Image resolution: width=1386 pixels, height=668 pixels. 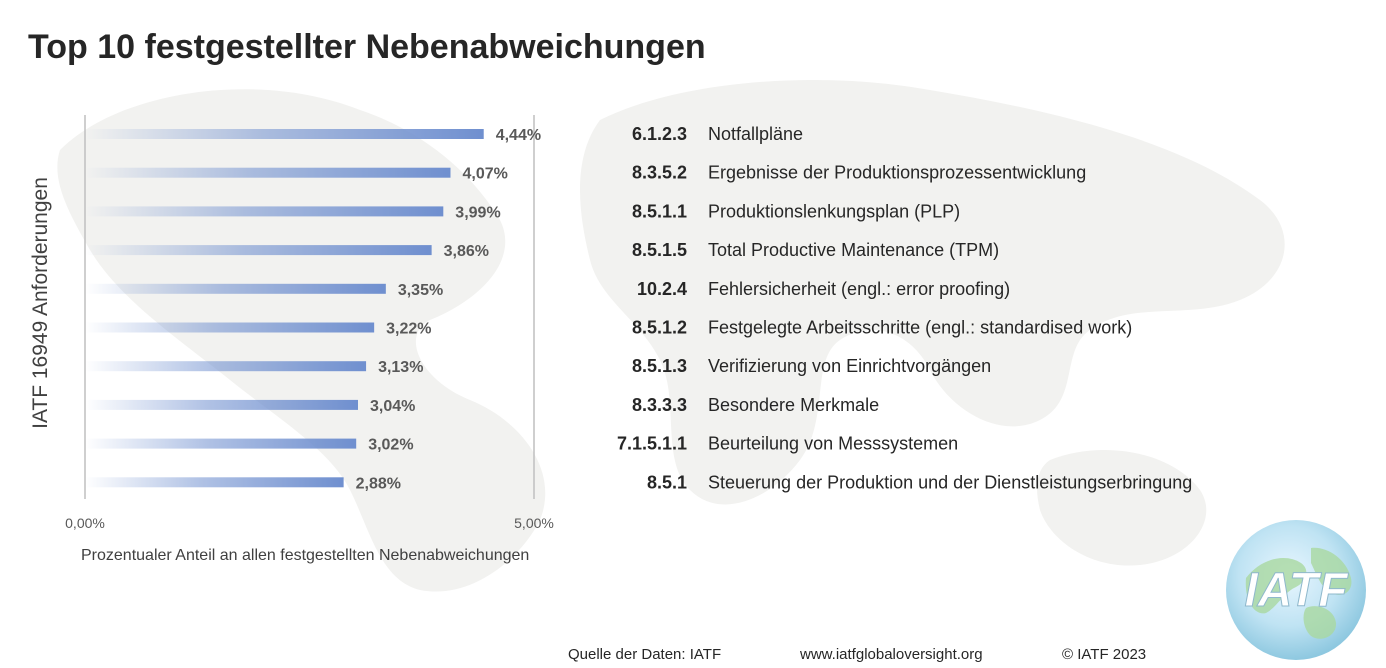 I want to click on value-label: 3,02%, so click(x=390, y=445).